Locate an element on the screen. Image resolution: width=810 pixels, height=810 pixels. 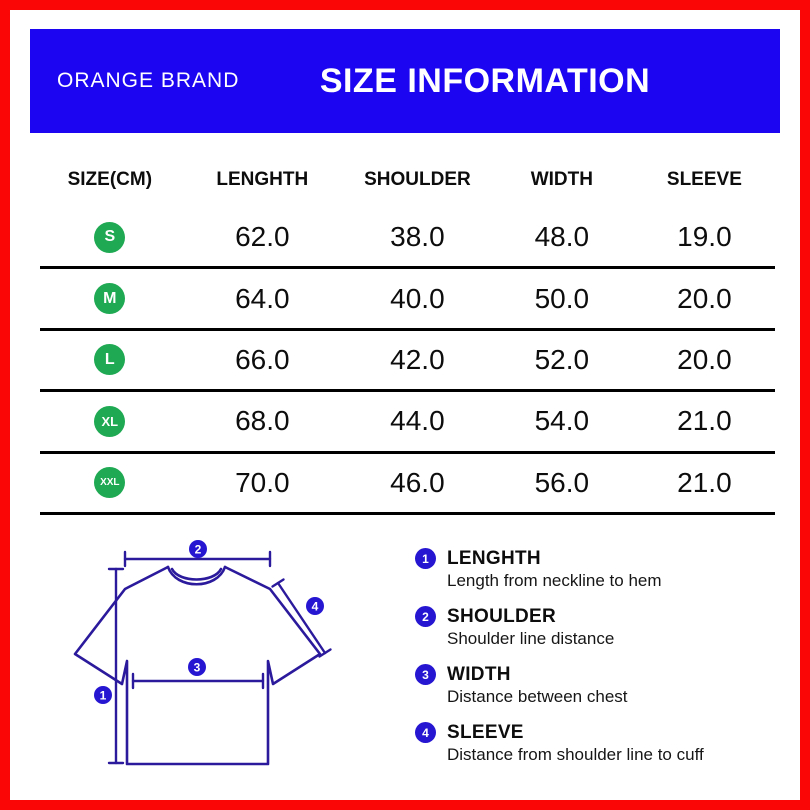
cell-length: 62.0 is located at coordinates (262, 237).